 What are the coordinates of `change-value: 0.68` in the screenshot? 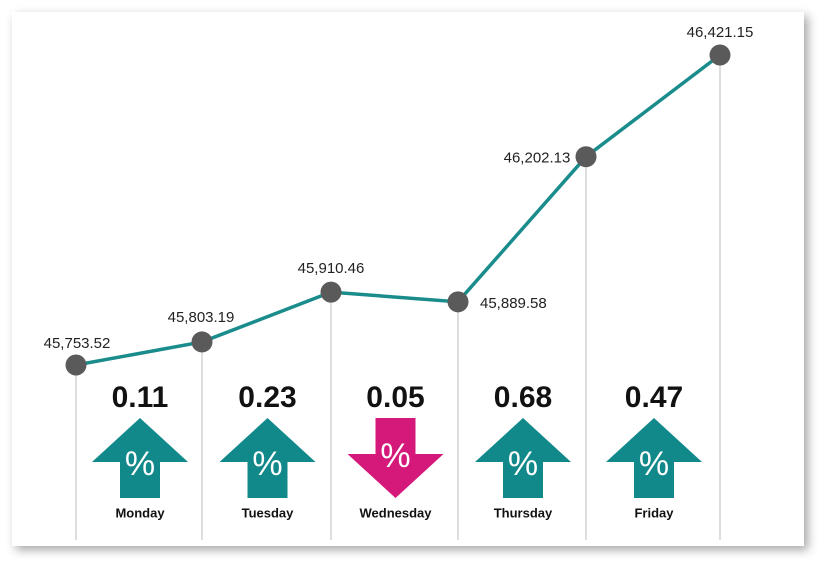 It's located at (523, 397).